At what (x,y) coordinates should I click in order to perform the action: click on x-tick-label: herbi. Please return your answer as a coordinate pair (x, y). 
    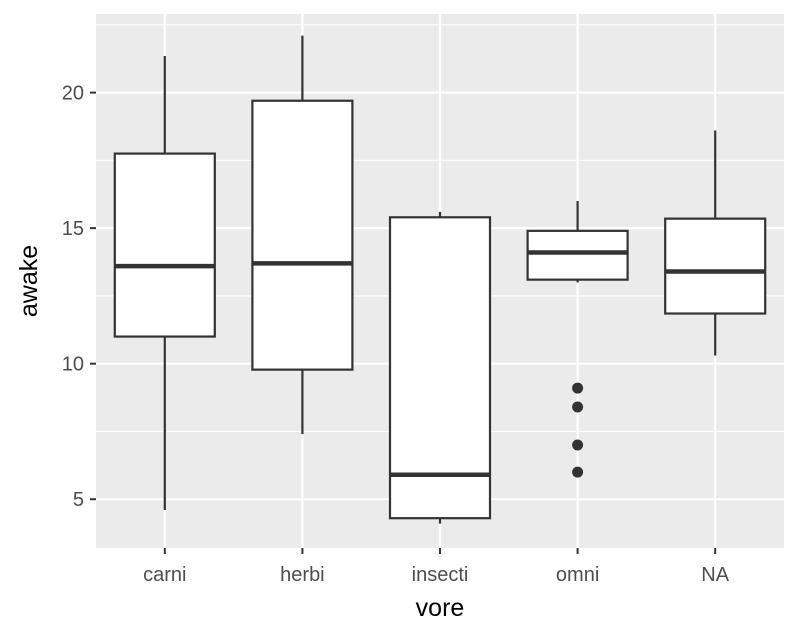
    Looking at the image, I should click on (302, 575).